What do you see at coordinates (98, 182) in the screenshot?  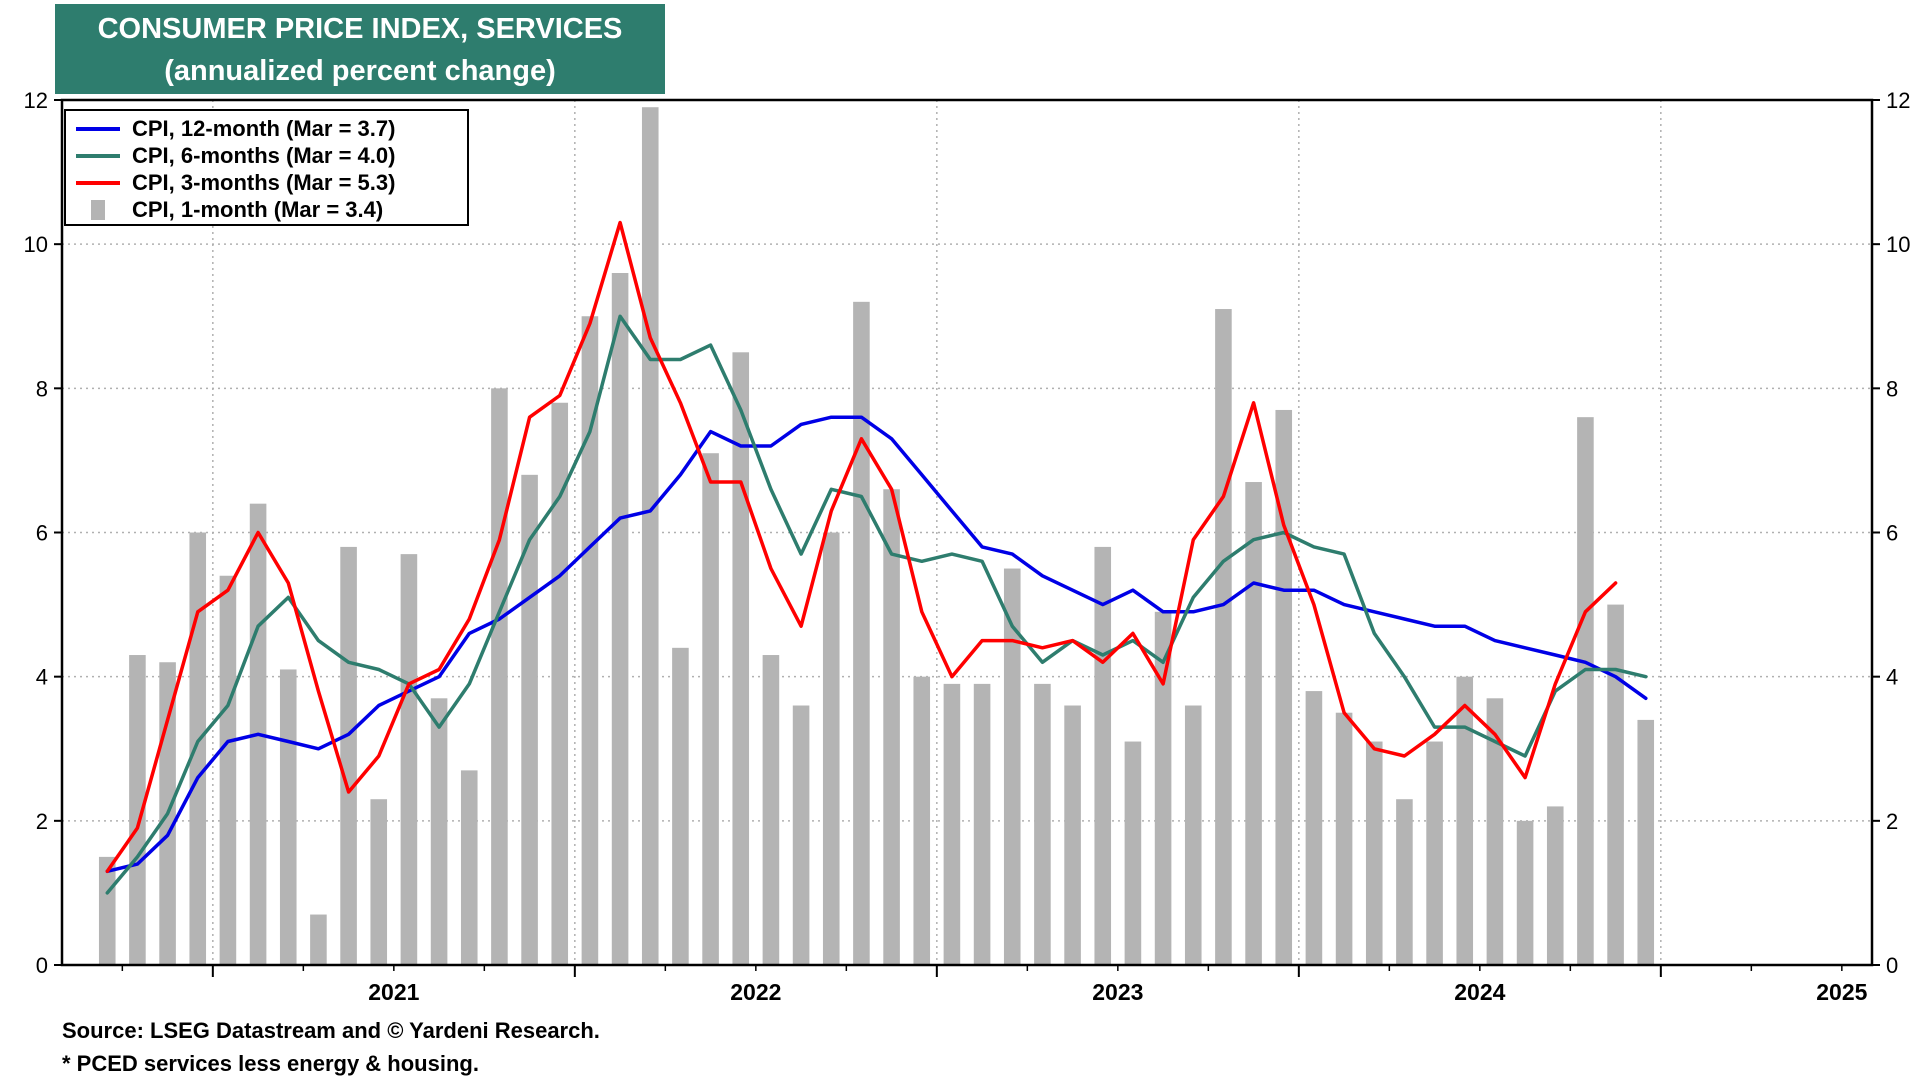 I see `legend-swatch-3-months` at bounding box center [98, 182].